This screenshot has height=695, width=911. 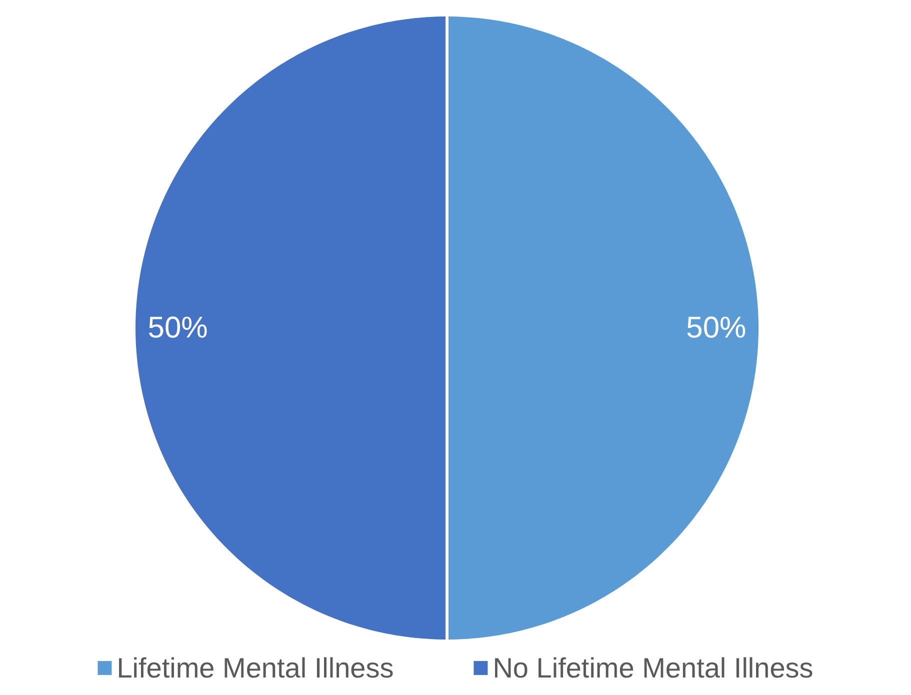 What do you see at coordinates (255, 668) in the screenshot?
I see `legend-label: Lifetime Mental Illness` at bounding box center [255, 668].